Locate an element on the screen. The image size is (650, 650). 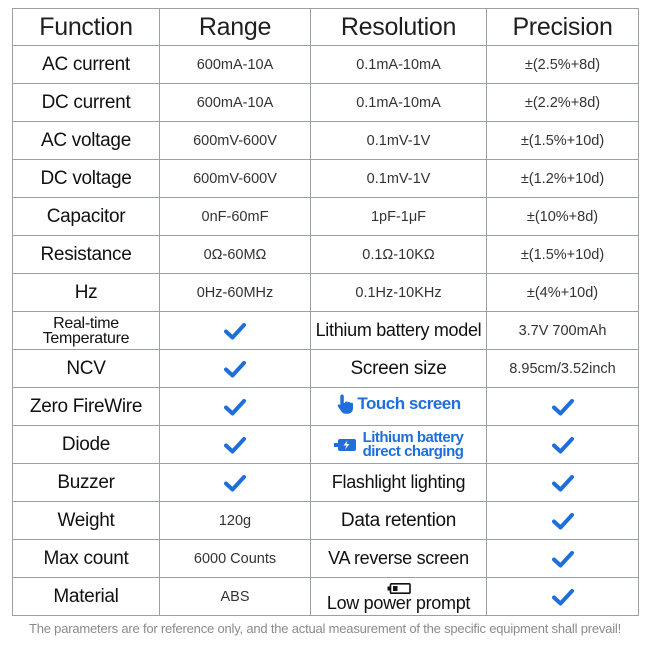
resolution-cell: 0.1Ω-10KΩ is located at coordinates (398, 254).